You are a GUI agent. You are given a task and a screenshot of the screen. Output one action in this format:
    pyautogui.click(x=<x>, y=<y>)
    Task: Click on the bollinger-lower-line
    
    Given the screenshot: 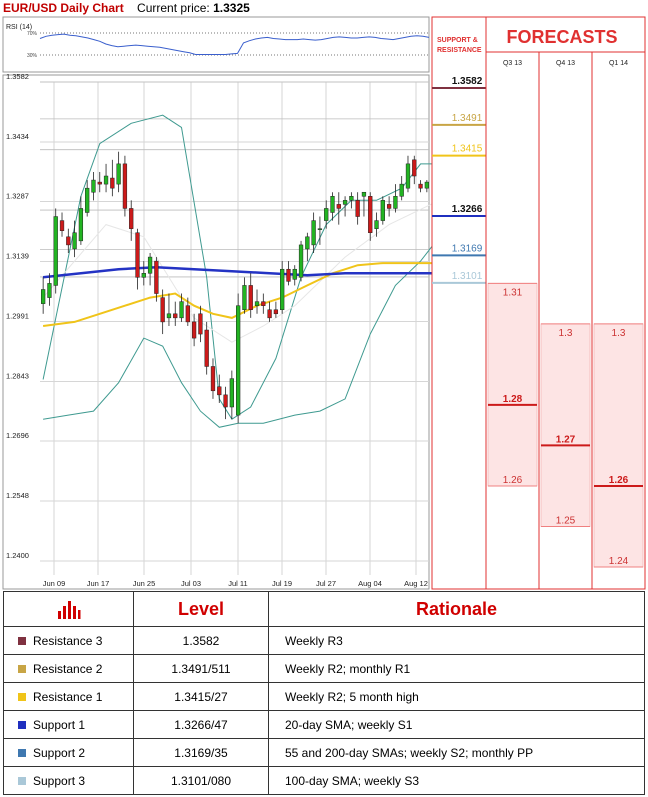 What is the action you would take?
    pyautogui.click(x=241, y=332)
    